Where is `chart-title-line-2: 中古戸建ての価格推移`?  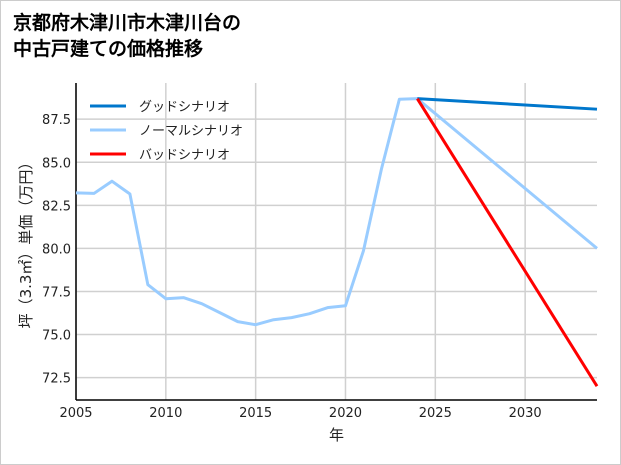 chart-title-line-2: 中古戸建ての価格推移 is located at coordinates (108, 49).